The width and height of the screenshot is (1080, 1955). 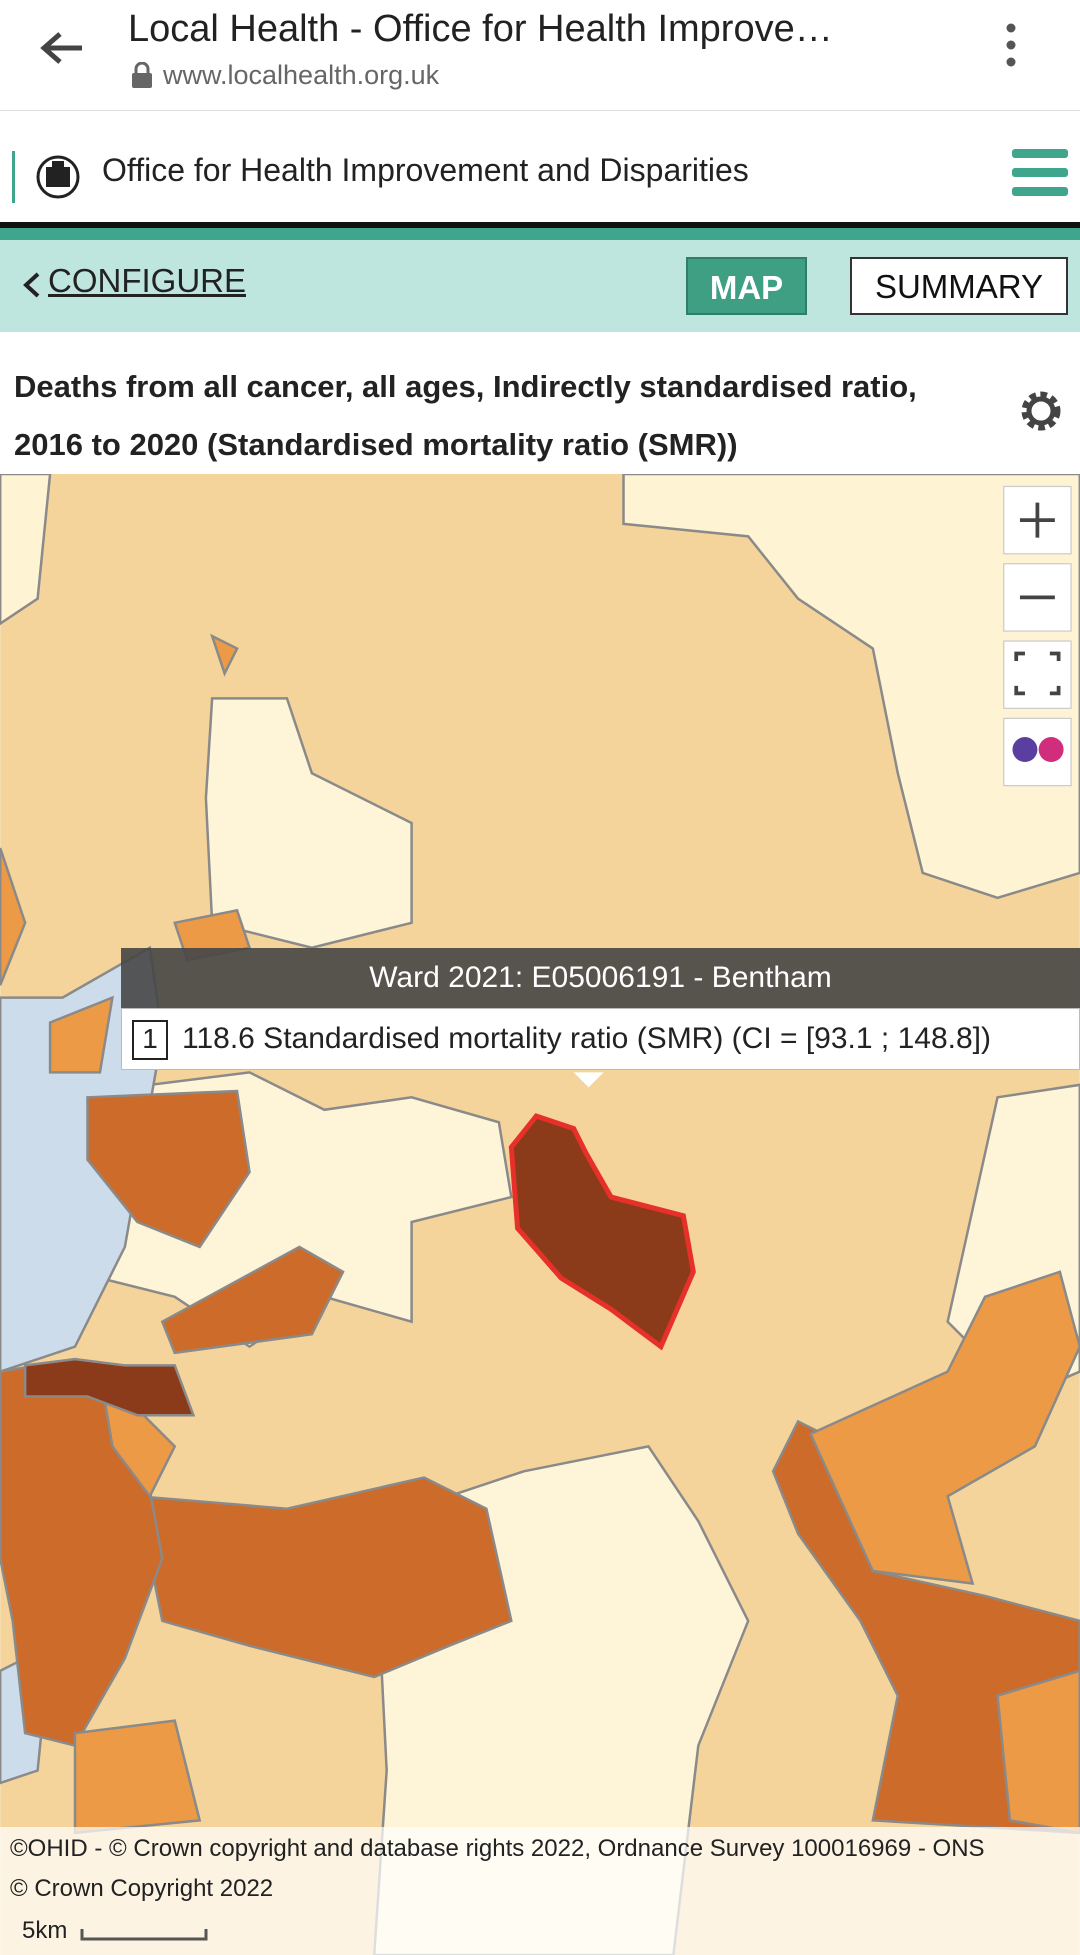 I want to click on attribution-line: © Crown Copyright 2022, so click(x=142, y=1888).